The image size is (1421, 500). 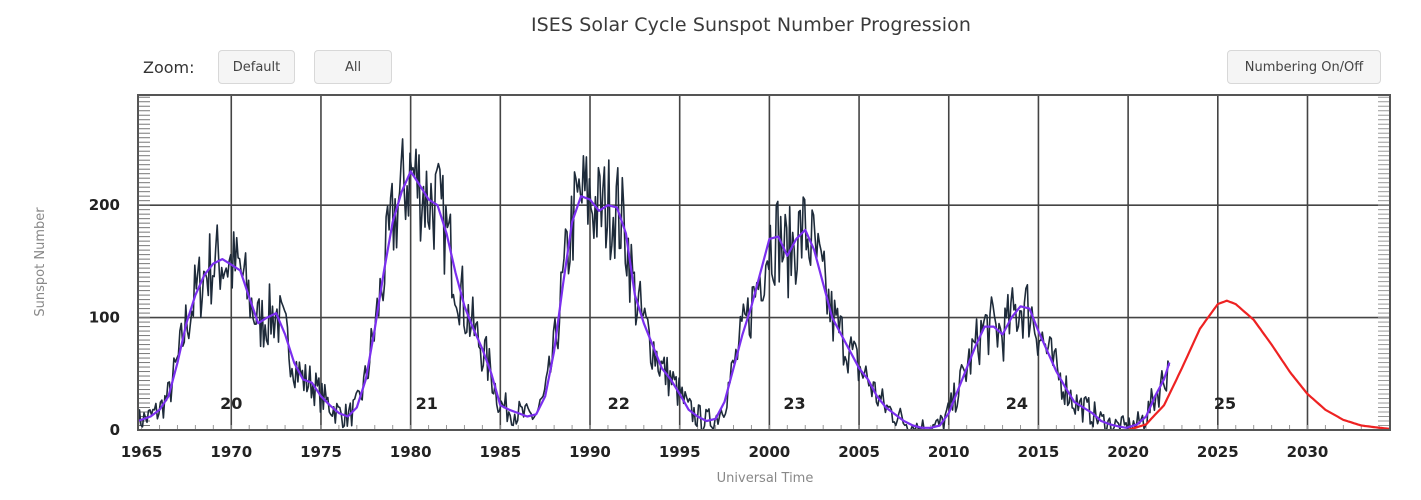 What do you see at coordinates (1039, 452) in the screenshot?
I see `x-tick-label: 2015` at bounding box center [1039, 452].